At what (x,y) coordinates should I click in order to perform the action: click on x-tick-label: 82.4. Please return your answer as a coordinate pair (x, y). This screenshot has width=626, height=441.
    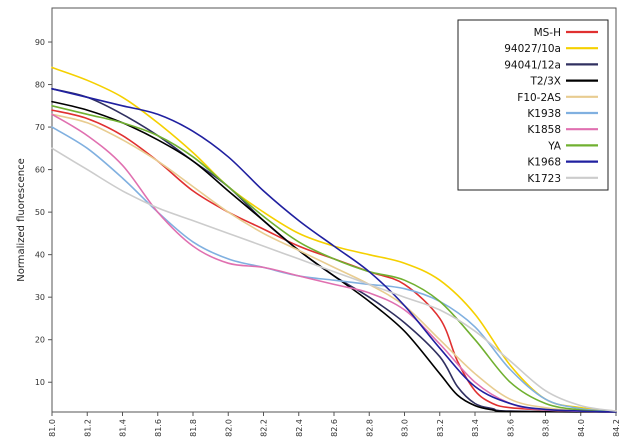
    Looking at the image, I should click on (299, 428).